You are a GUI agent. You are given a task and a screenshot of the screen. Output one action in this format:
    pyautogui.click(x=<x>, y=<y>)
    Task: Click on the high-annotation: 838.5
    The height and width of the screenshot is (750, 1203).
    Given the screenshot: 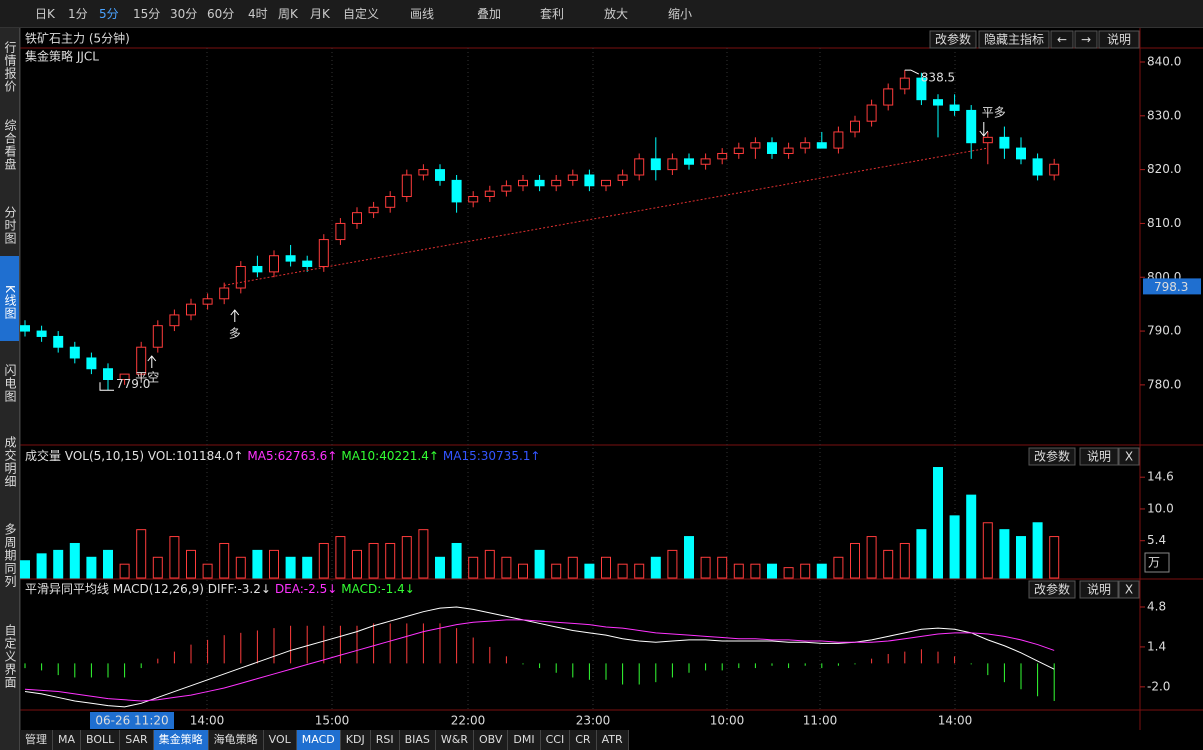 What is the action you would take?
    pyautogui.click(x=938, y=78)
    